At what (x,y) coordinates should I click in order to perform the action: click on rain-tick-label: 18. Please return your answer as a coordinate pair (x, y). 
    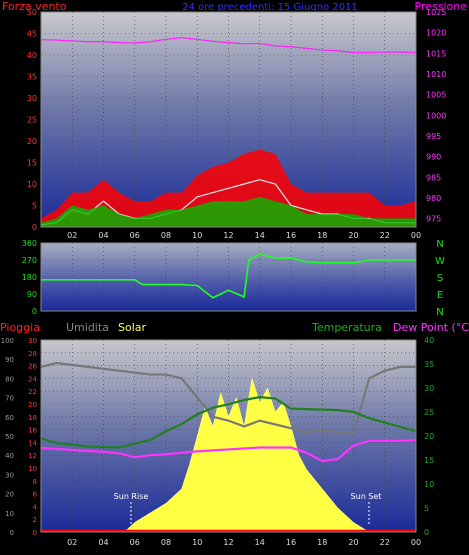
    Looking at the image, I should click on (32, 418).